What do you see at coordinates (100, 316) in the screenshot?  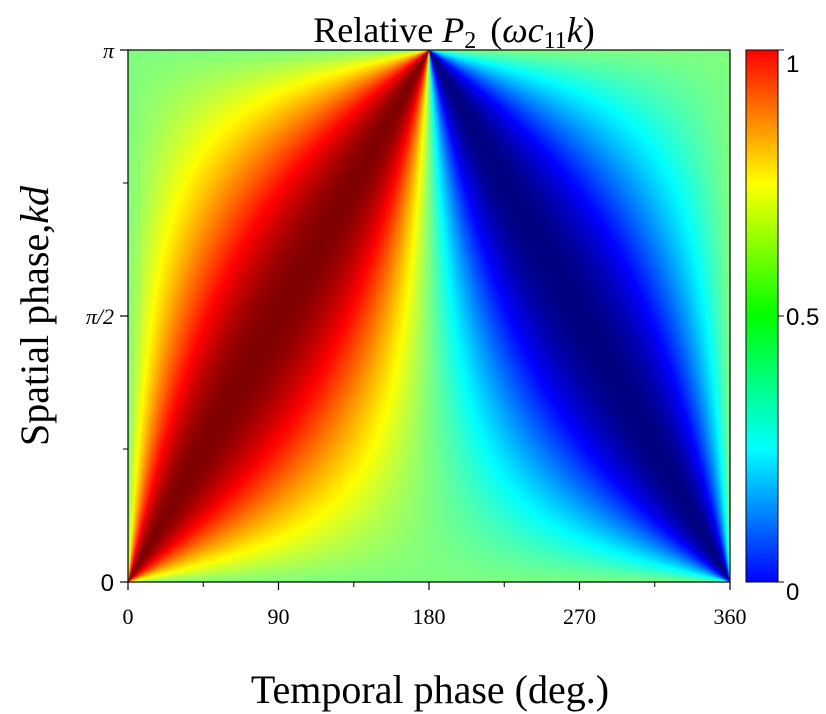 I see `y-tick-label: π/2` at bounding box center [100, 316].